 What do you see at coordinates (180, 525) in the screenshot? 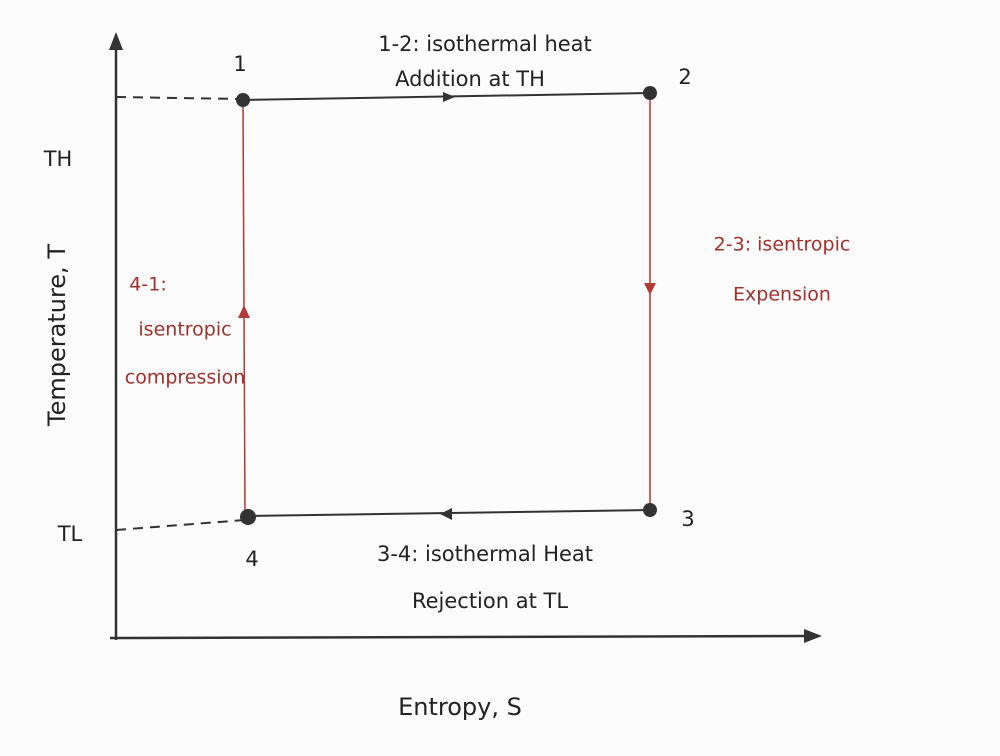
I see `tl-guide` at bounding box center [180, 525].